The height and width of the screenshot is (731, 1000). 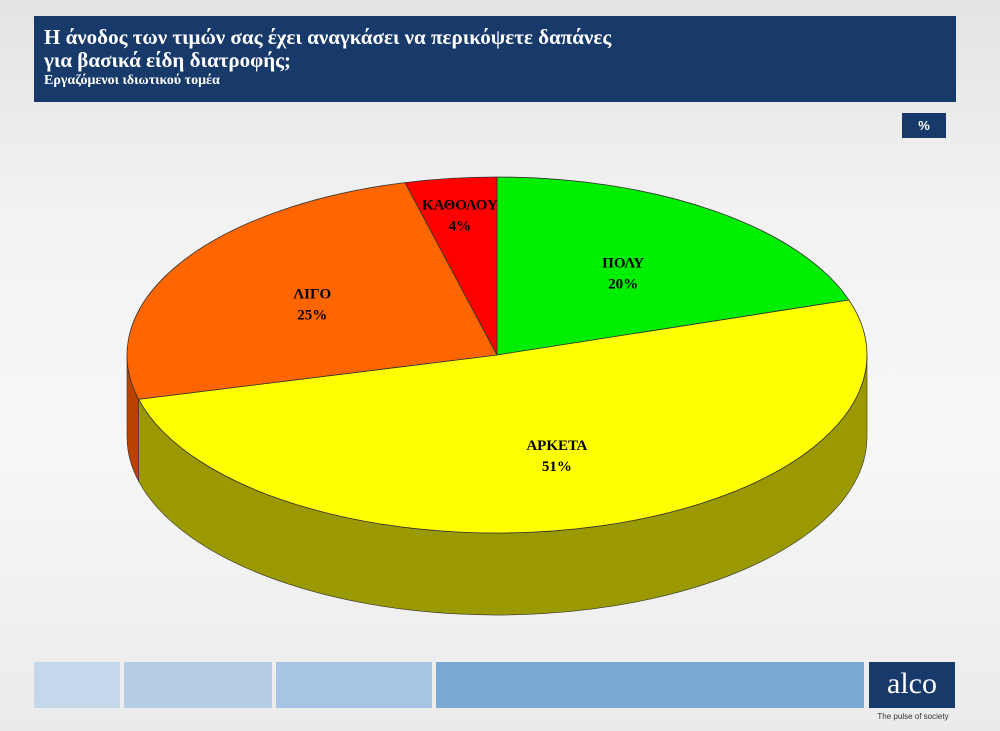 What do you see at coordinates (132, 80) in the screenshot?
I see `subtitle: Εργαζόμενοι ιδιωτικού τομέα` at bounding box center [132, 80].